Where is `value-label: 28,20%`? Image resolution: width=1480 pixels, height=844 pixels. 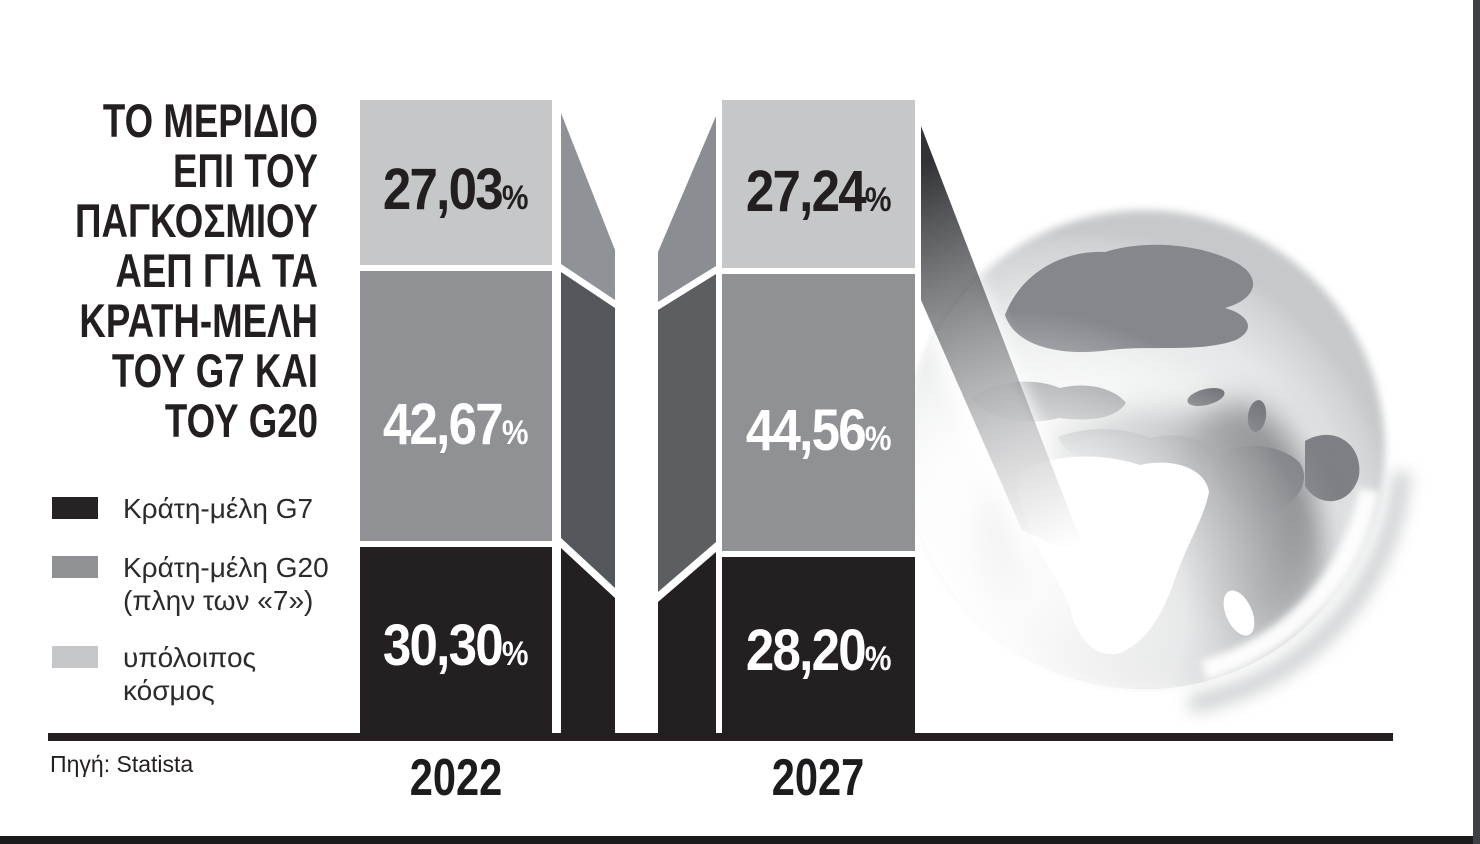 value-label: 28,20% is located at coordinates (818, 650).